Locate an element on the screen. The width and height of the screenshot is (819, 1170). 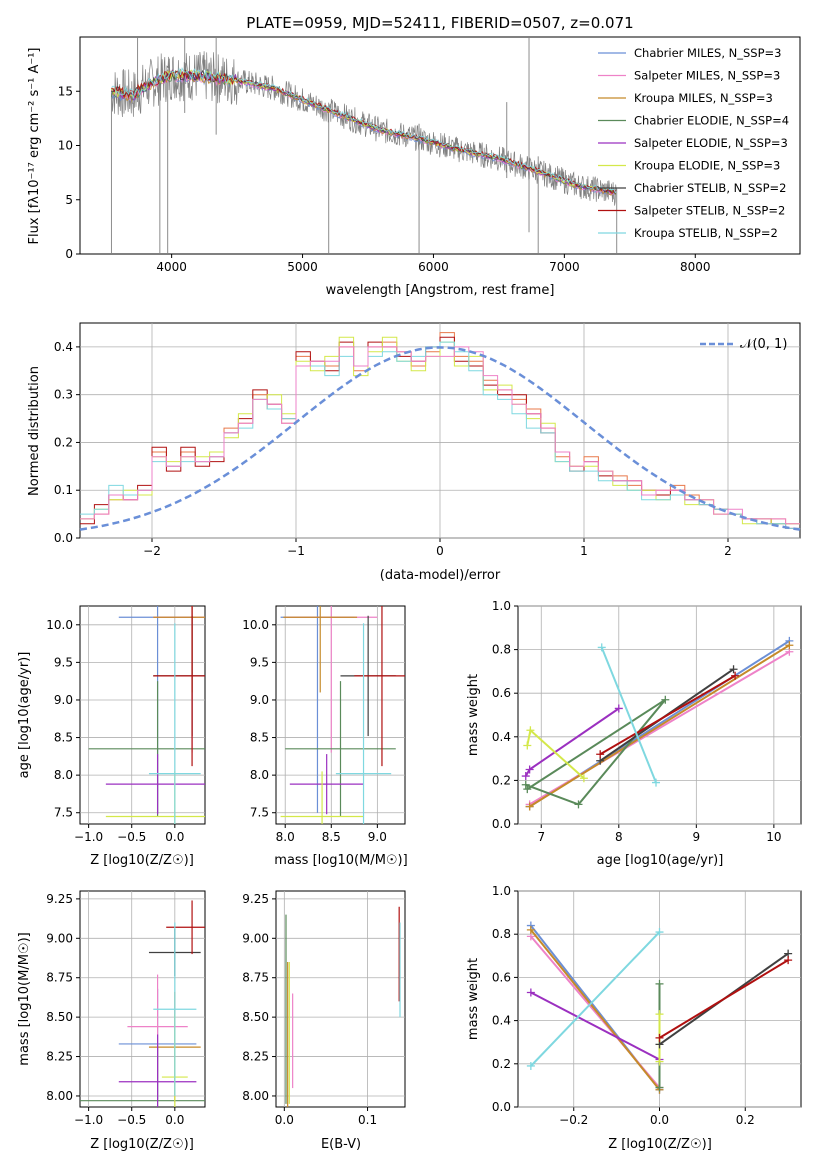
age-vs-mass-plot: 8.0 8.5 9.0 7.5 8.0 8.5 9.0 9.5 10.0 is located at coordinates (323, 725).